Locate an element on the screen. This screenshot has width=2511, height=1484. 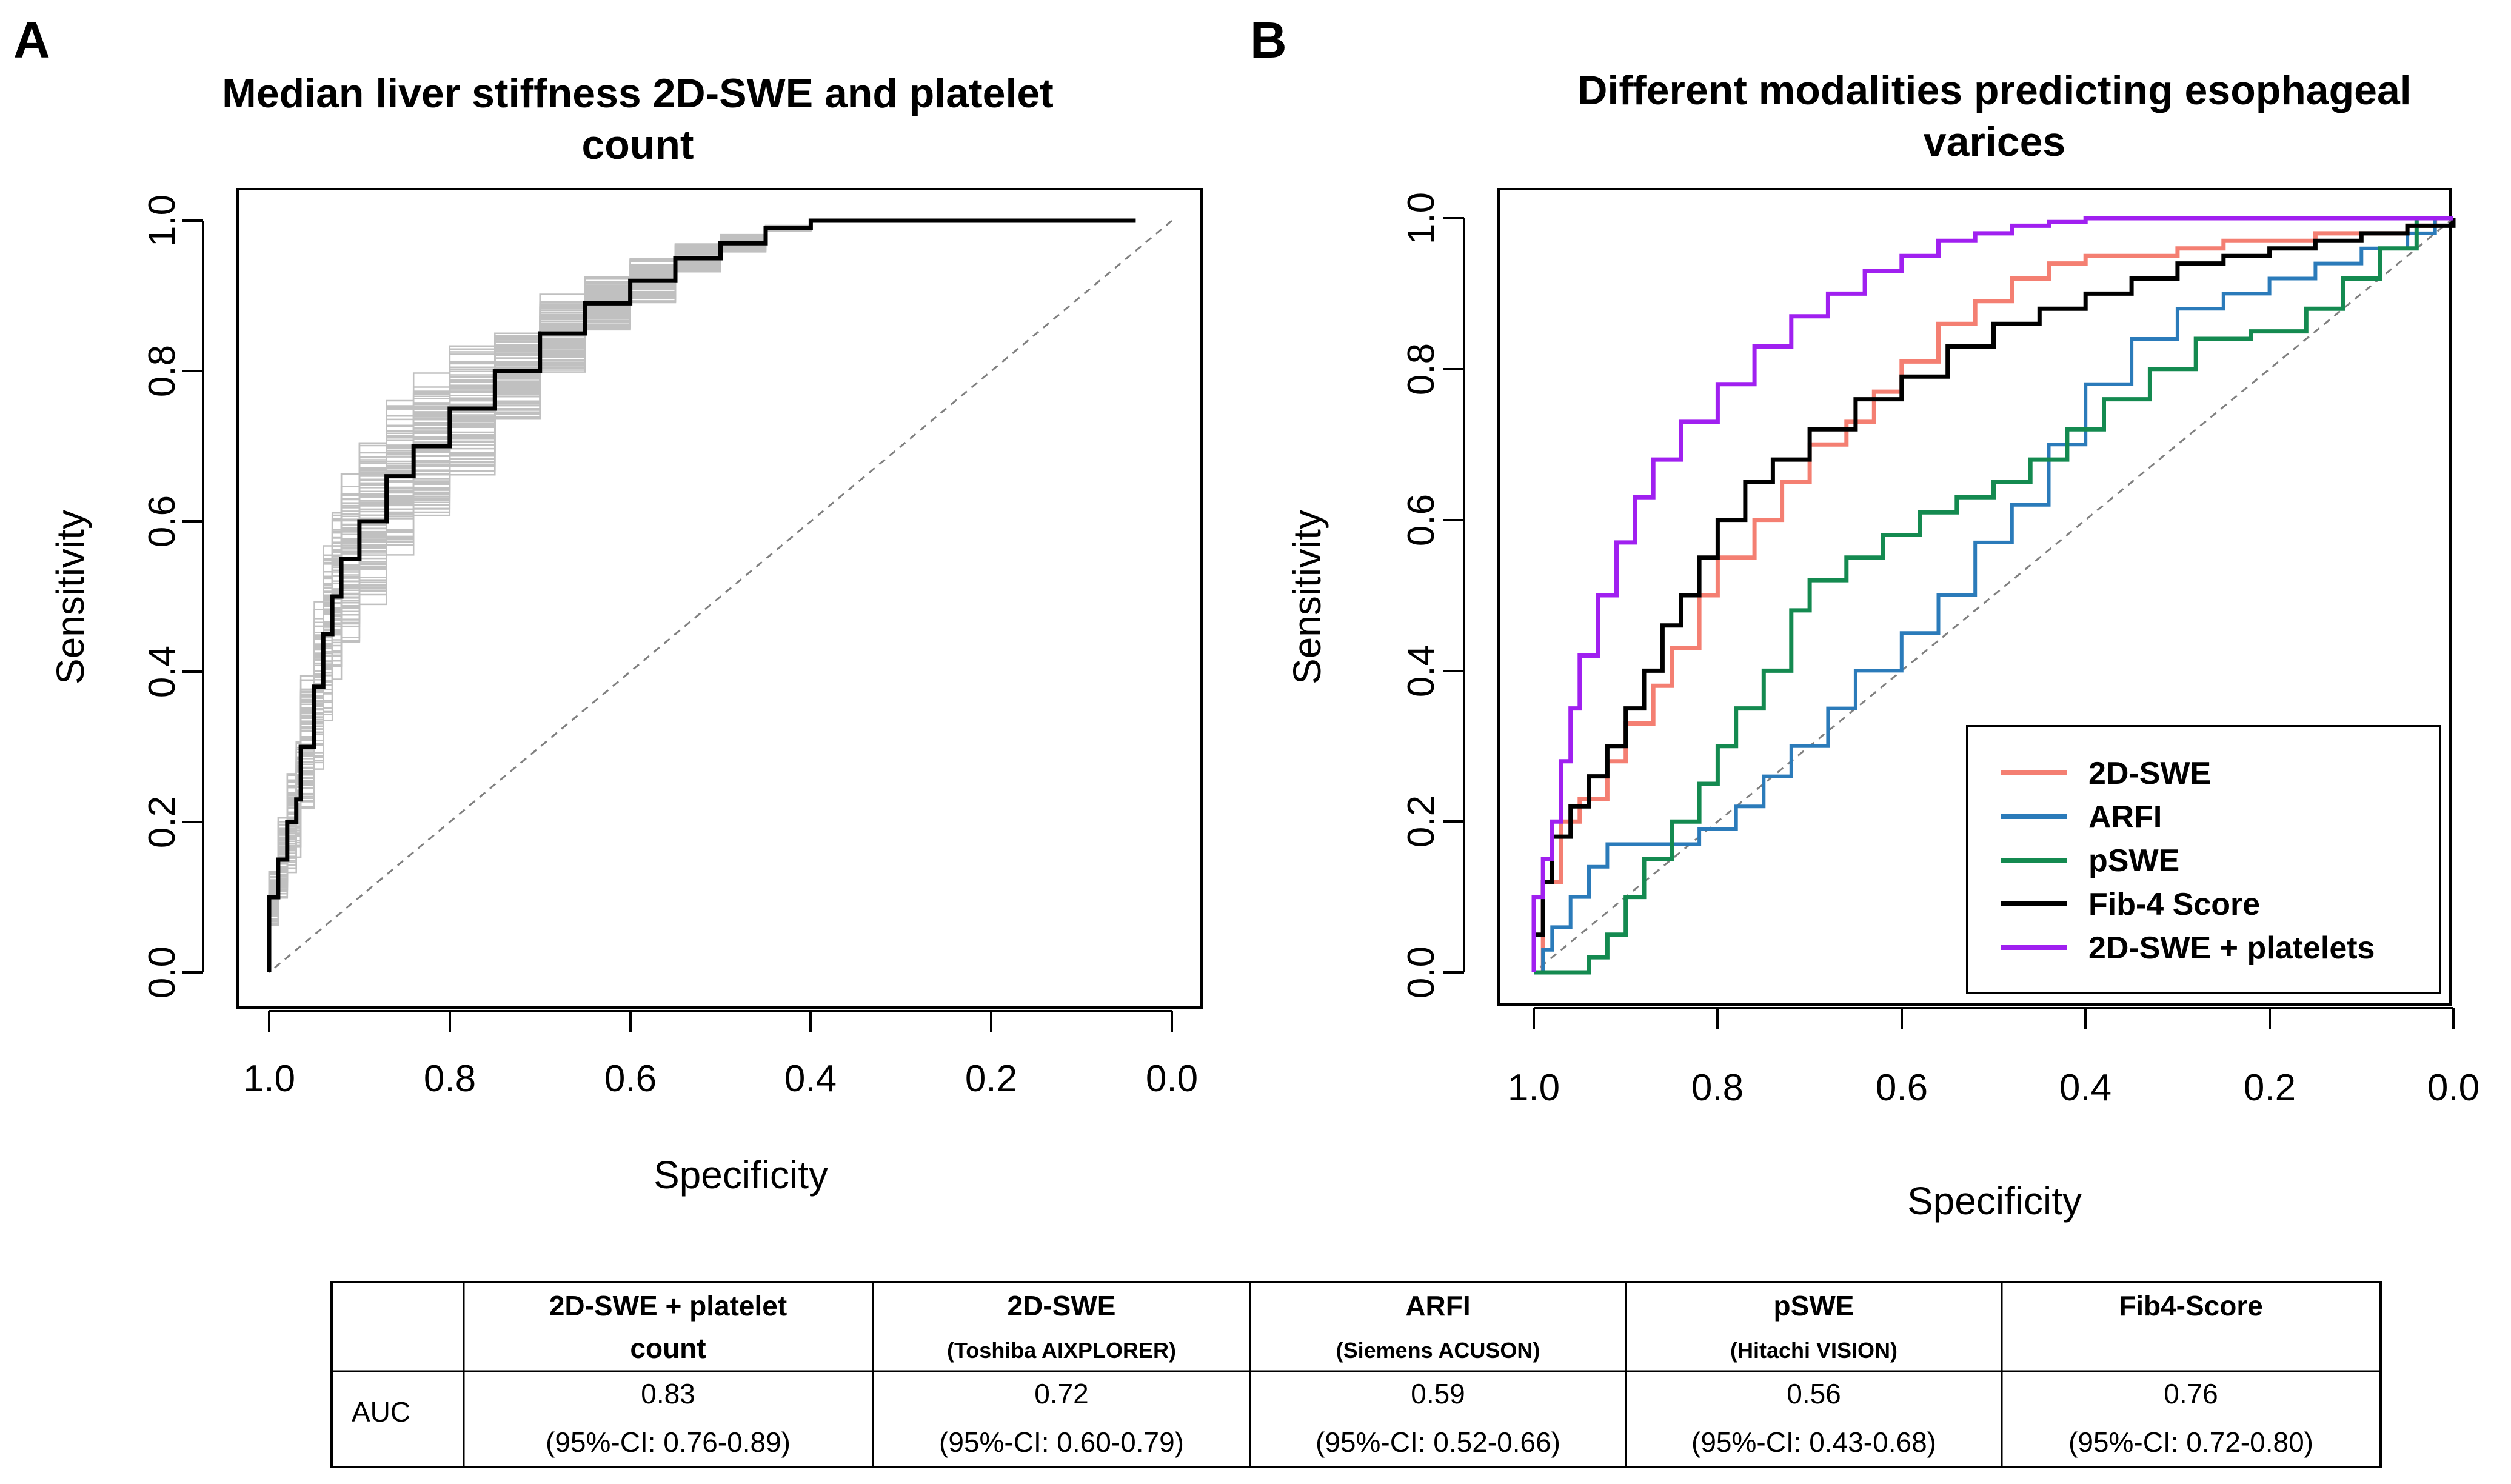
panel-a-y-tick-label: 0.0 is located at coordinates (162, 972).